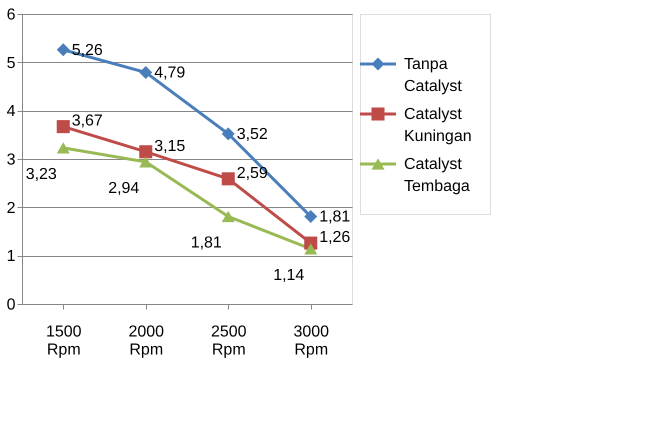 The width and height of the screenshot is (670, 443). What do you see at coordinates (228, 341) in the screenshot?
I see `x-tick-label: 2500 Rpm` at bounding box center [228, 341].